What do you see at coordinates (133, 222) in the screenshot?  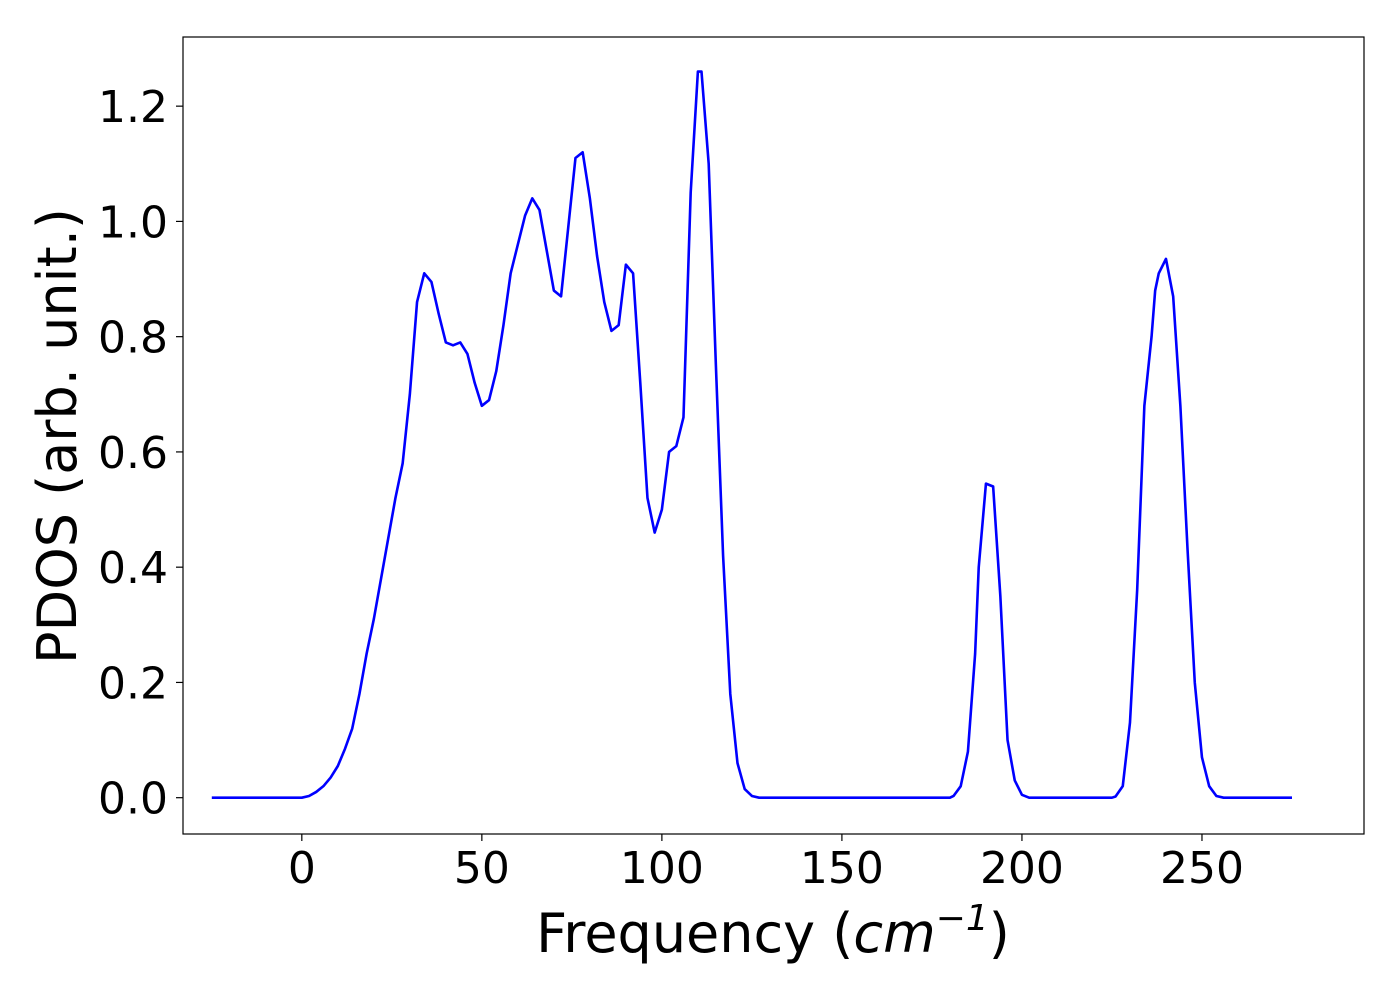 I see `y-tick-label: 1.0` at bounding box center [133, 222].